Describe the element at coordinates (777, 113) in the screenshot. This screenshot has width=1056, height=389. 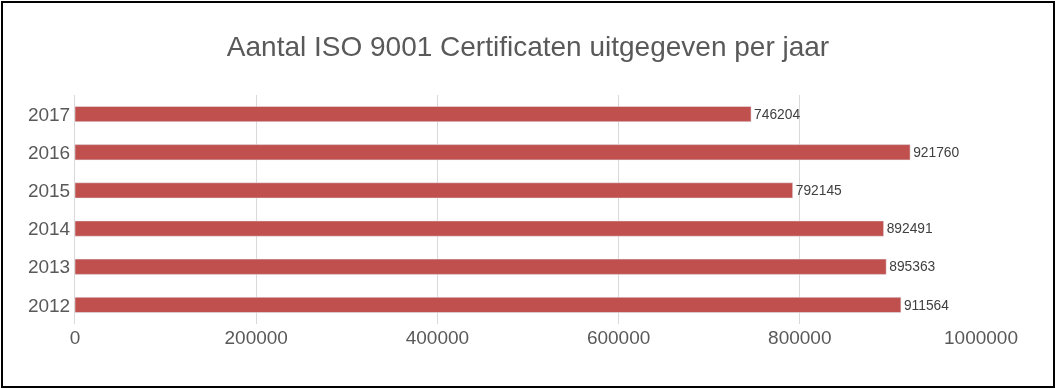
I see `data-label: 746204` at that location.